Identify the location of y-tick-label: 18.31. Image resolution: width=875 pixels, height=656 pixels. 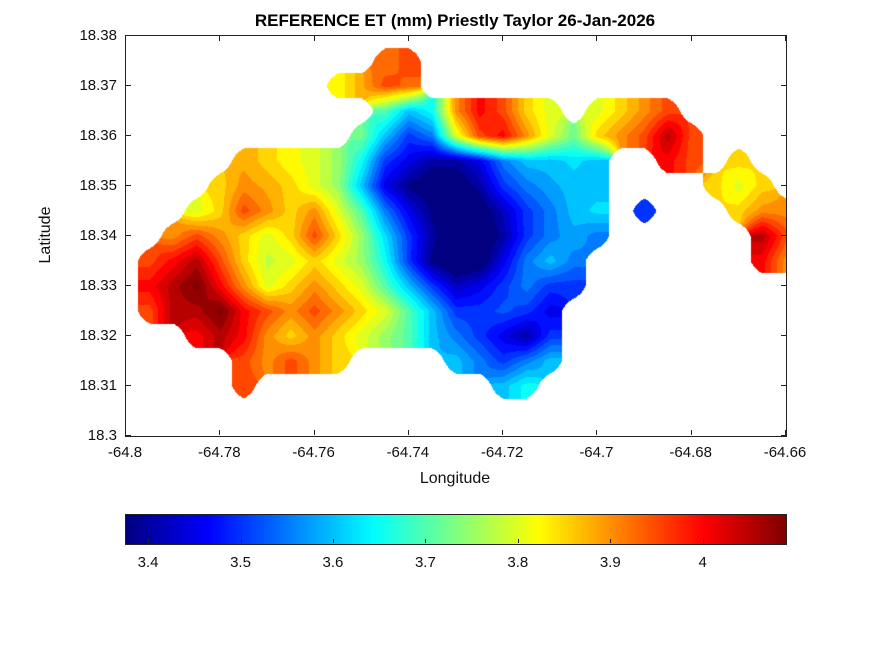
(98, 385).